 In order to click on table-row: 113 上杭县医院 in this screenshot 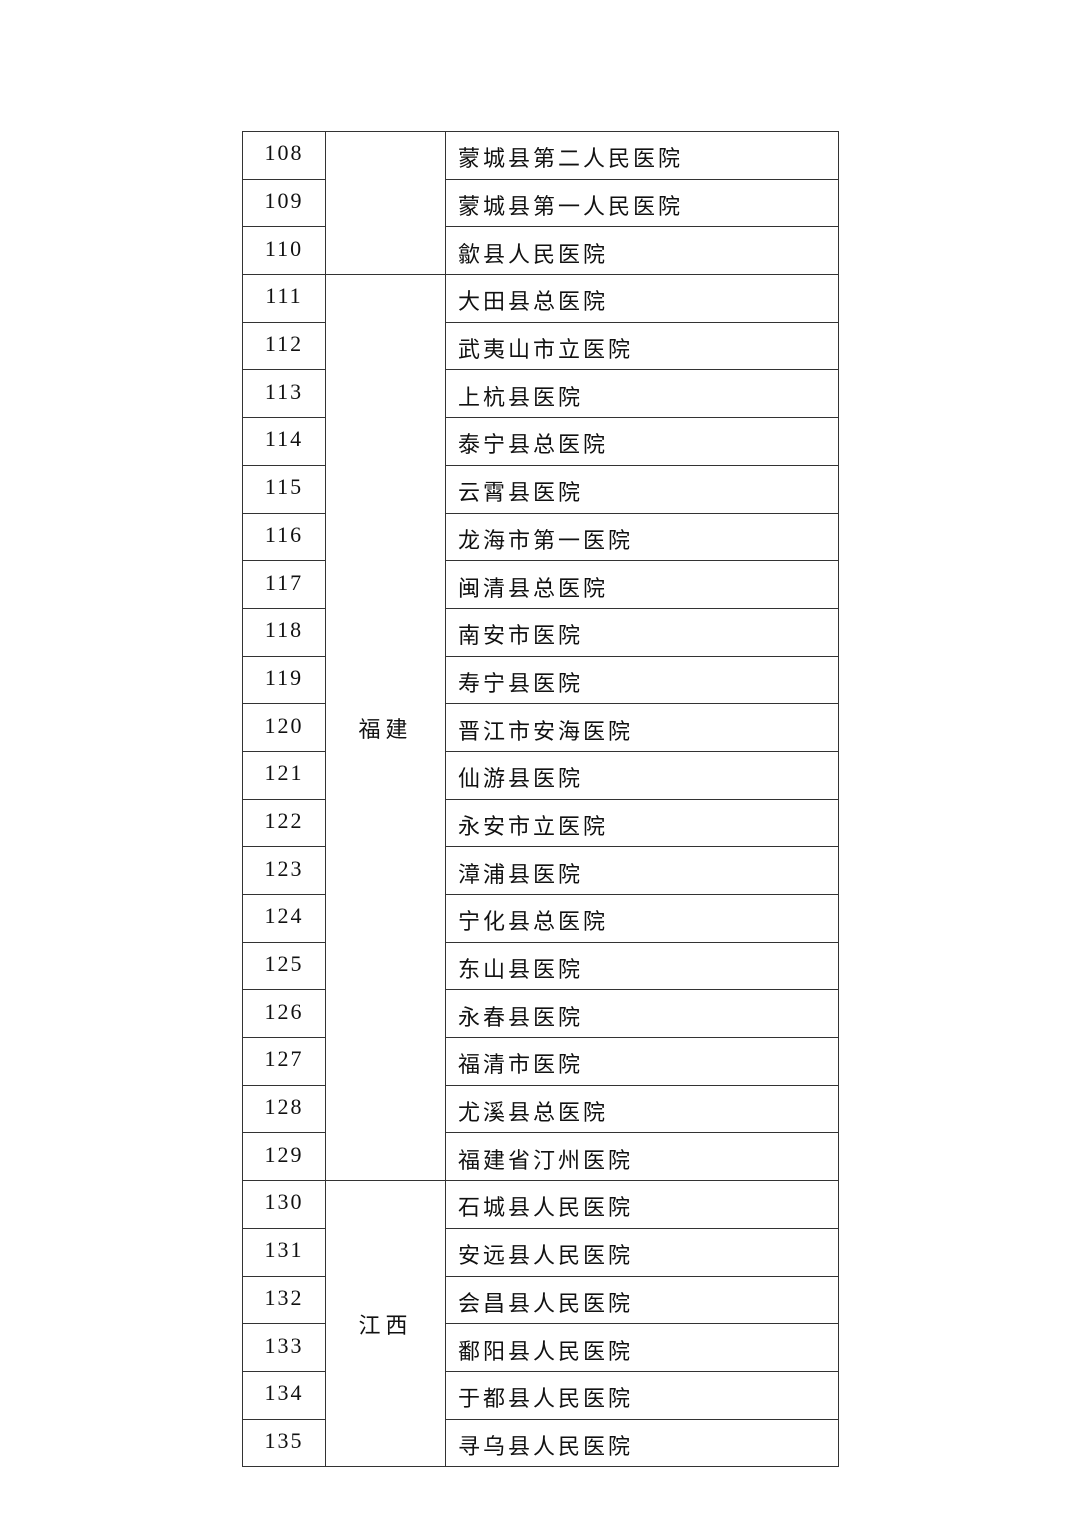, I will do `click(540, 394)`.